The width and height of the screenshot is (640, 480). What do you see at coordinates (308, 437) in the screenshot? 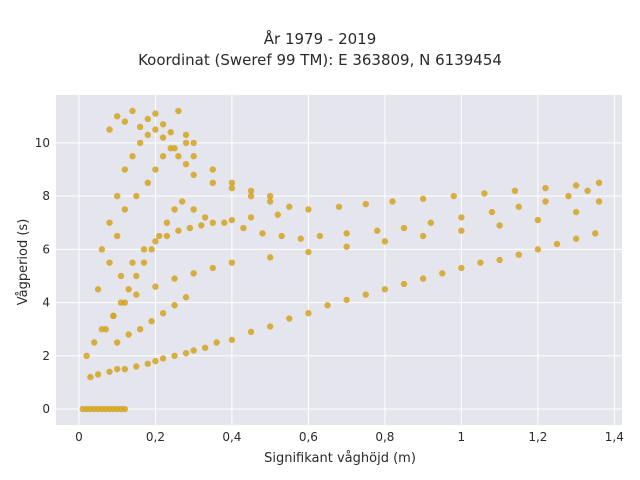
I see `x-tick-label: 0,6` at bounding box center [308, 437].